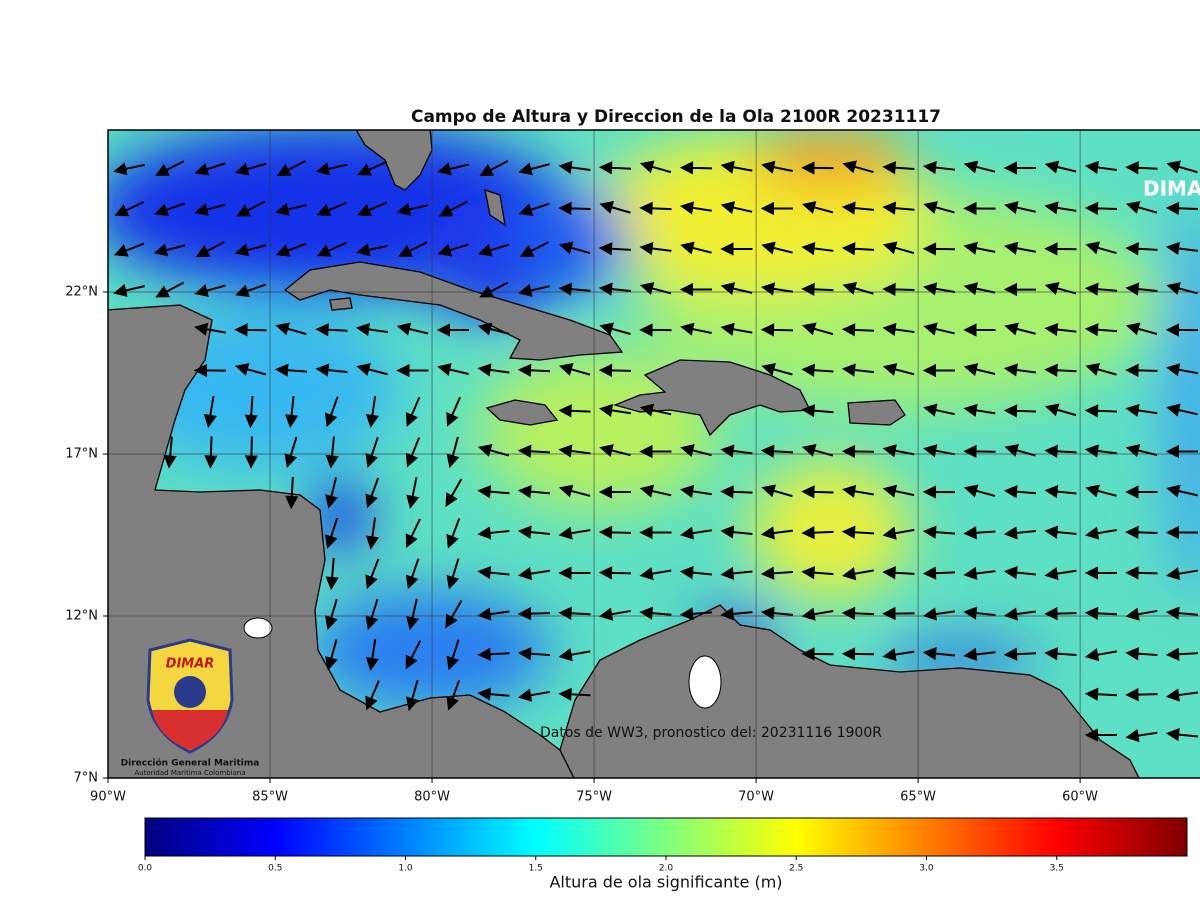 This screenshot has width=1200, height=900. Describe the element at coordinates (601, 865) in the screenshot. I see `colorbar-ticks: 0.0 0.5 1.0 1.5 2.0 2.5 3.0 3.5` at that location.